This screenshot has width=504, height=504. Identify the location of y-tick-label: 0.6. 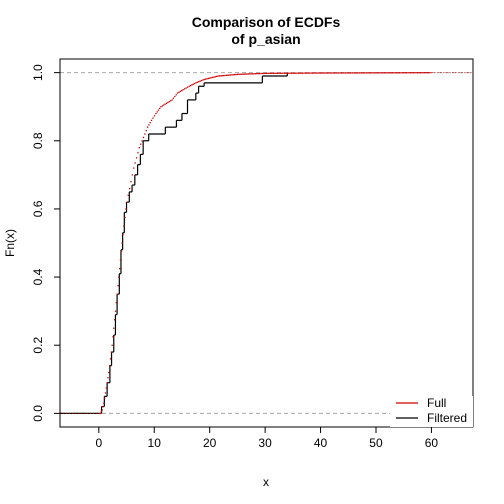
(38, 208).